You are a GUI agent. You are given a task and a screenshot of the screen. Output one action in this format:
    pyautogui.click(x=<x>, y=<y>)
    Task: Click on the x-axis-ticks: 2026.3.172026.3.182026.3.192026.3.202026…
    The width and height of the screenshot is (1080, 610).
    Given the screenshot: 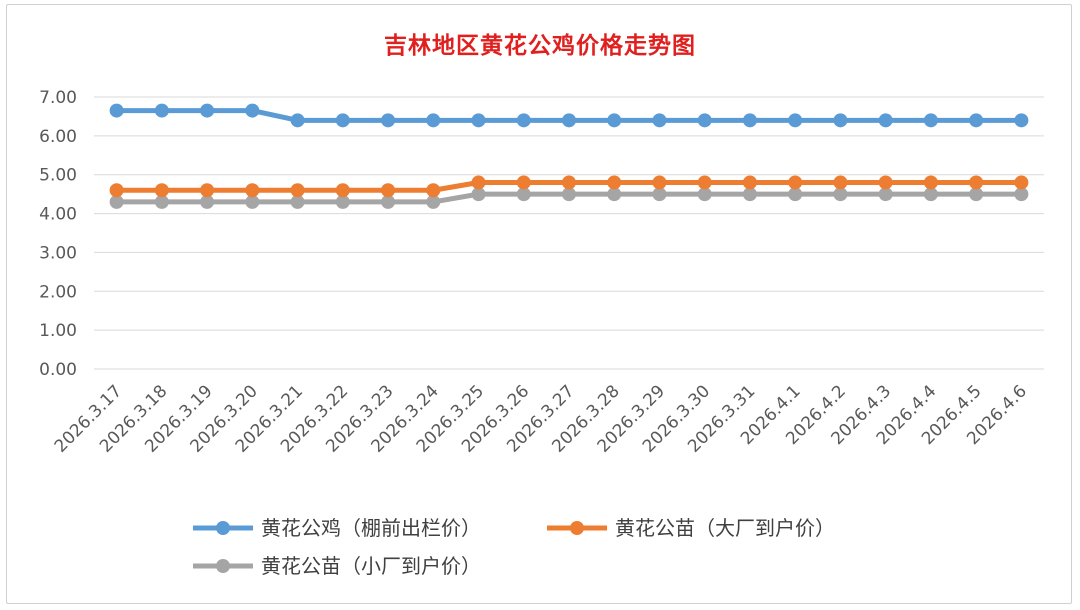 What is the action you would take?
    pyautogui.click(x=541, y=418)
    